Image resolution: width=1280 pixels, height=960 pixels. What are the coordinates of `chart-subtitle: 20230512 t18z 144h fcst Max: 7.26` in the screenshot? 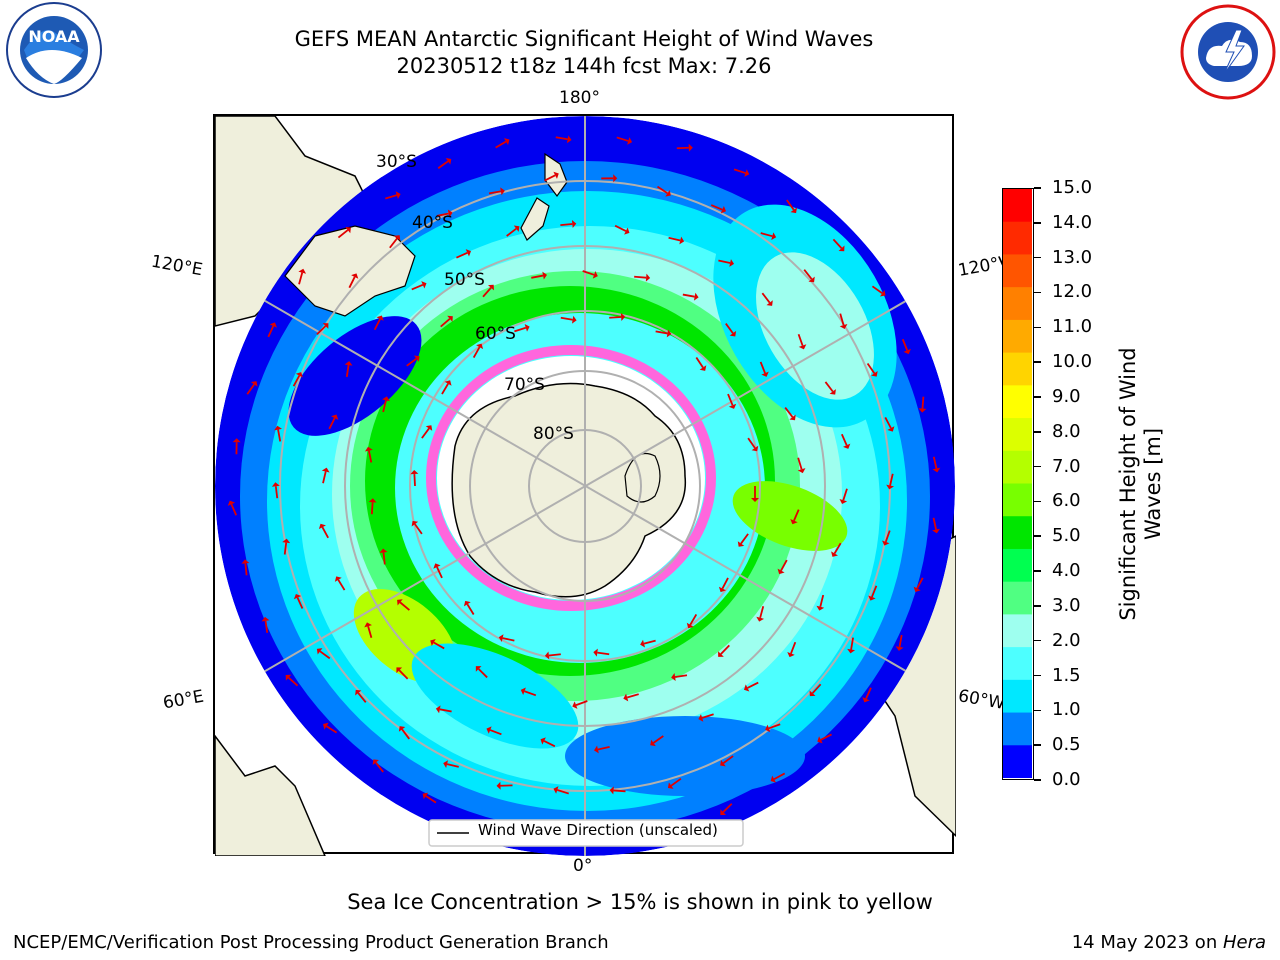 It's located at (584, 66).